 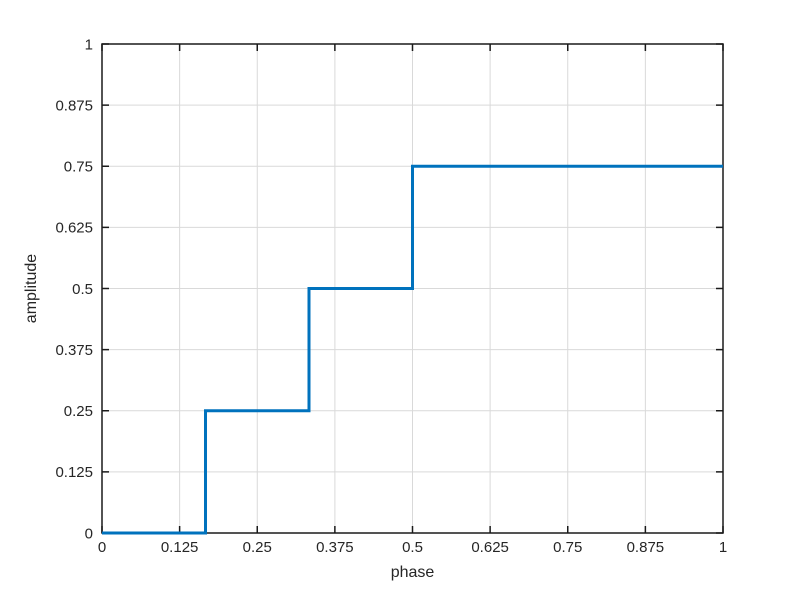 What do you see at coordinates (180, 547) in the screenshot?
I see `x-tick-label: 0.125` at bounding box center [180, 547].